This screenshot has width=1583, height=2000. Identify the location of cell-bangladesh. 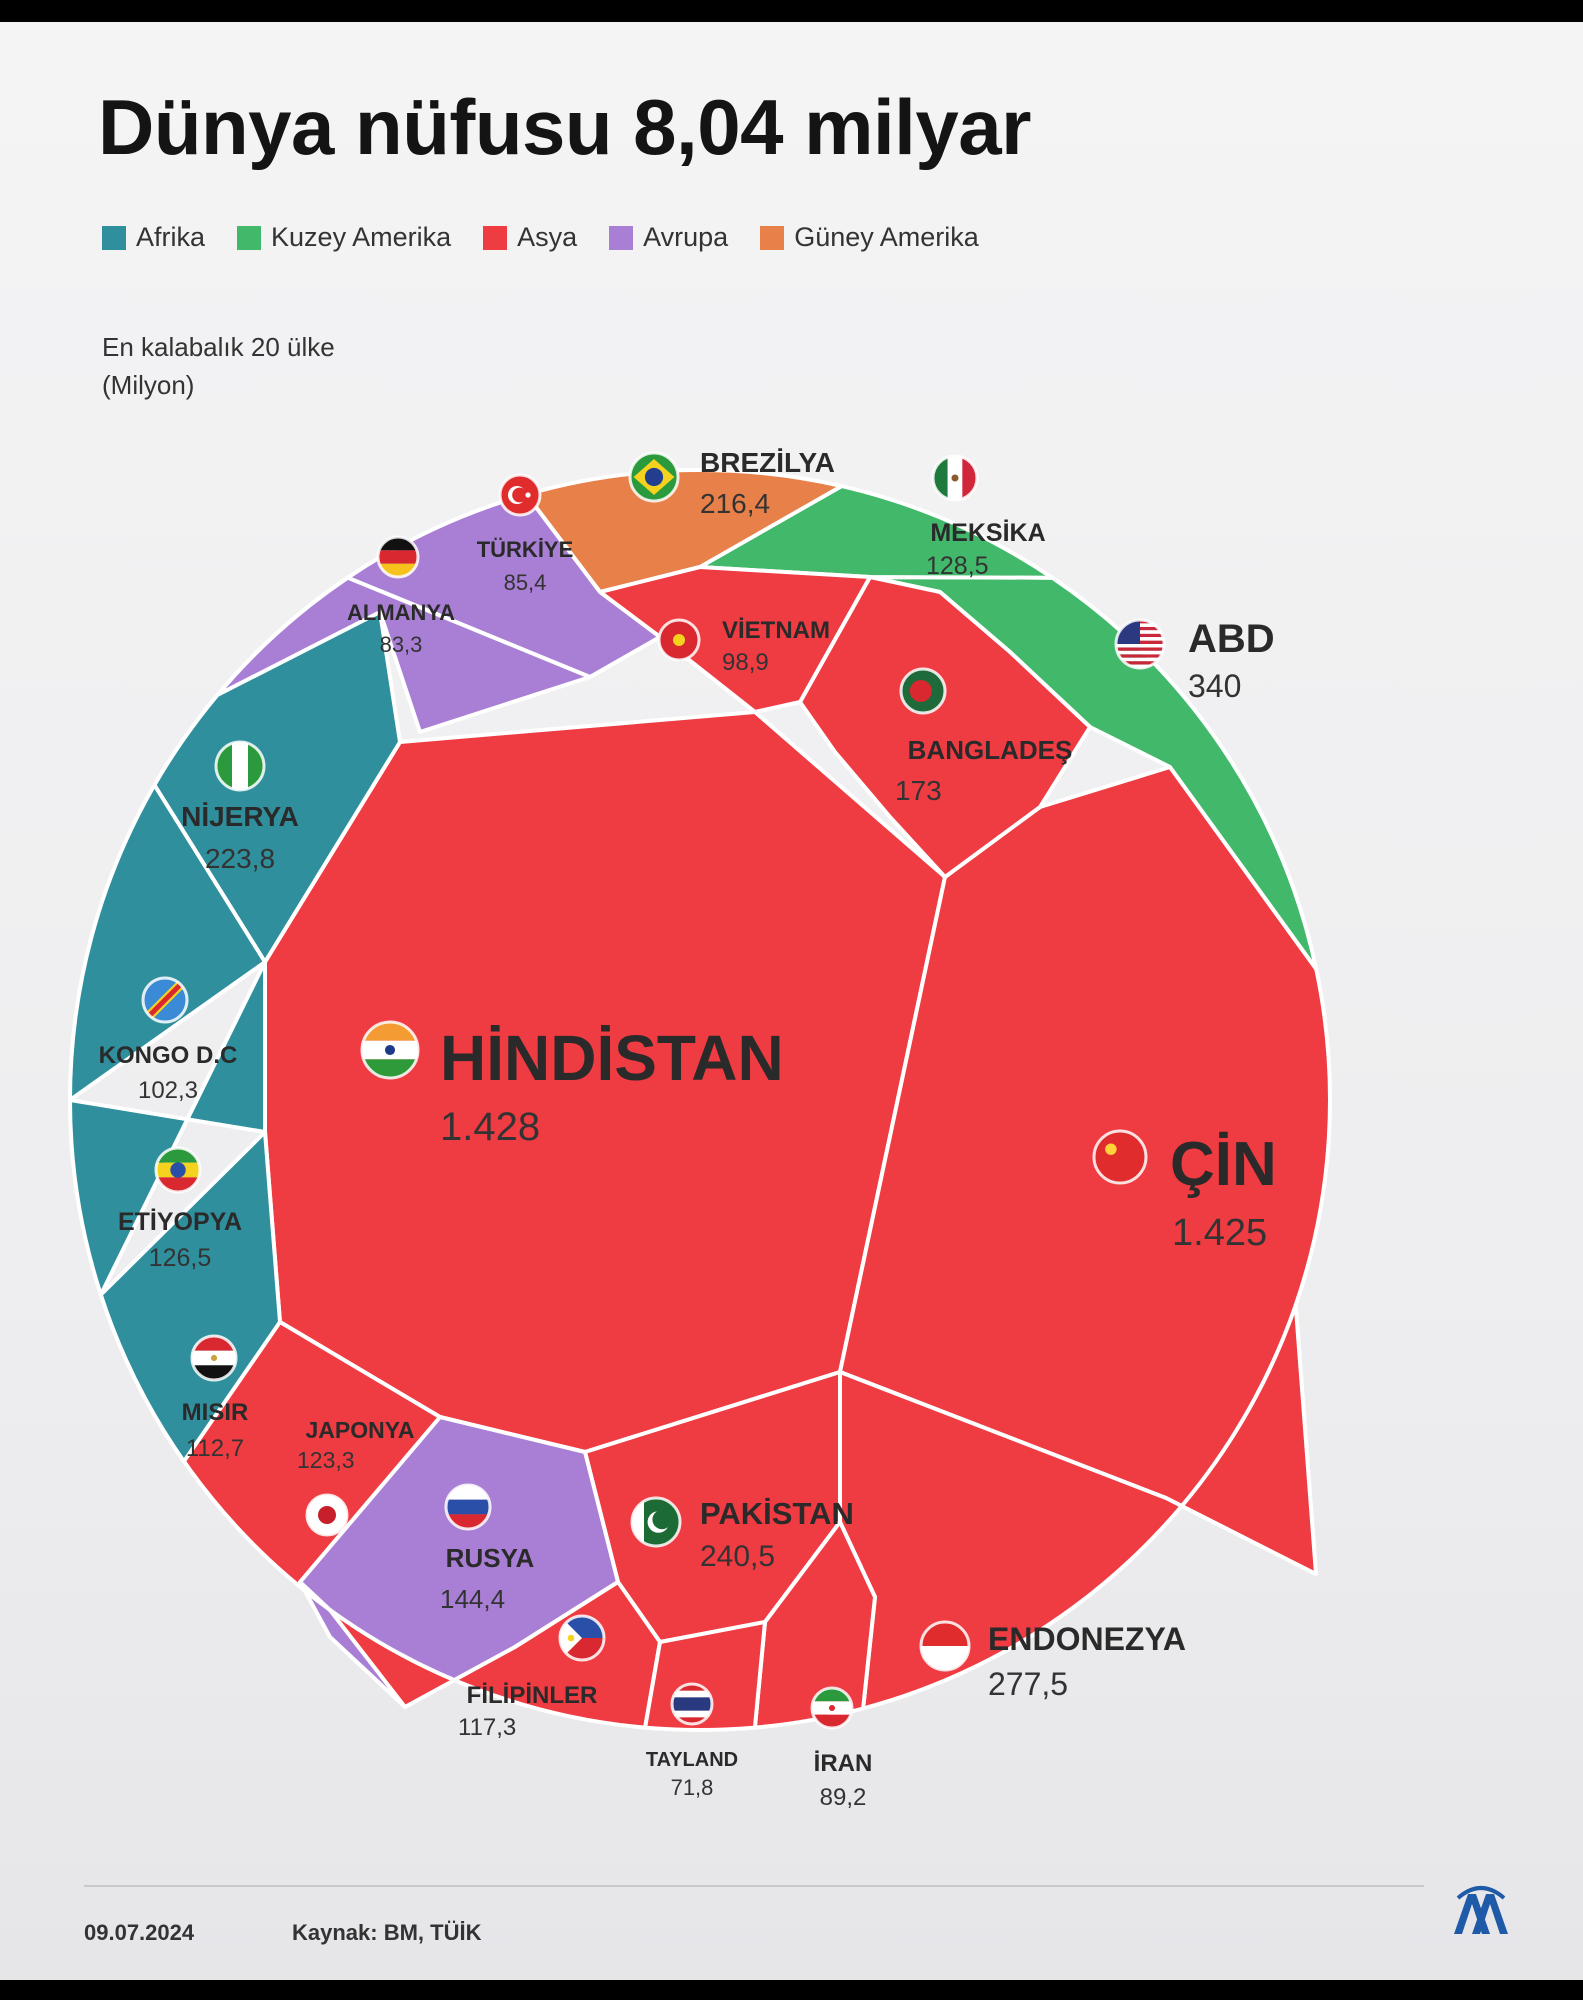
(945, 727).